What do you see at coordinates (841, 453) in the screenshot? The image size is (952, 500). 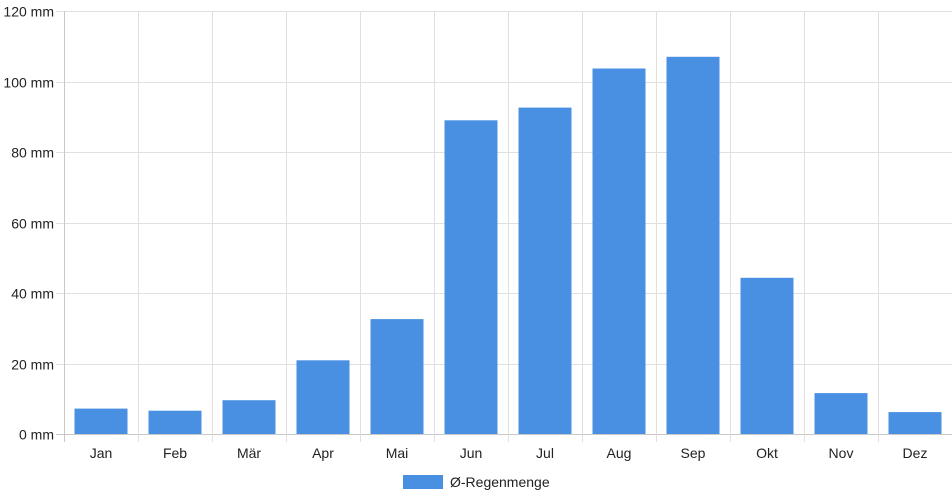 I see `x-tick-label: Nov` at bounding box center [841, 453].